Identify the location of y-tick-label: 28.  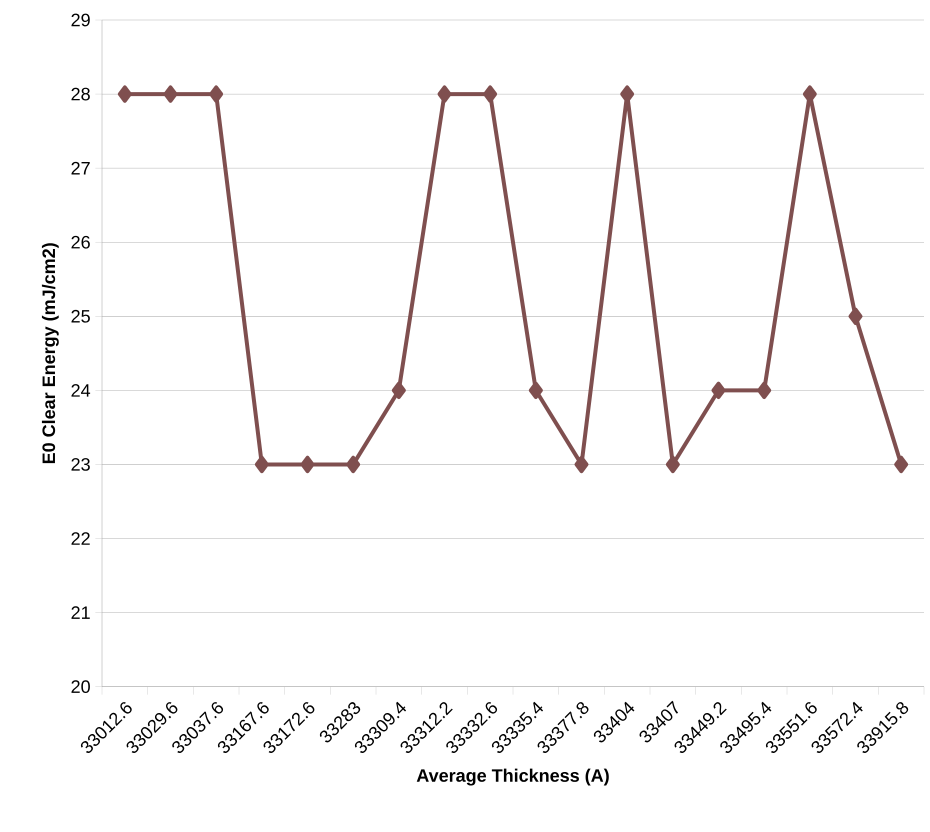
(81, 94).